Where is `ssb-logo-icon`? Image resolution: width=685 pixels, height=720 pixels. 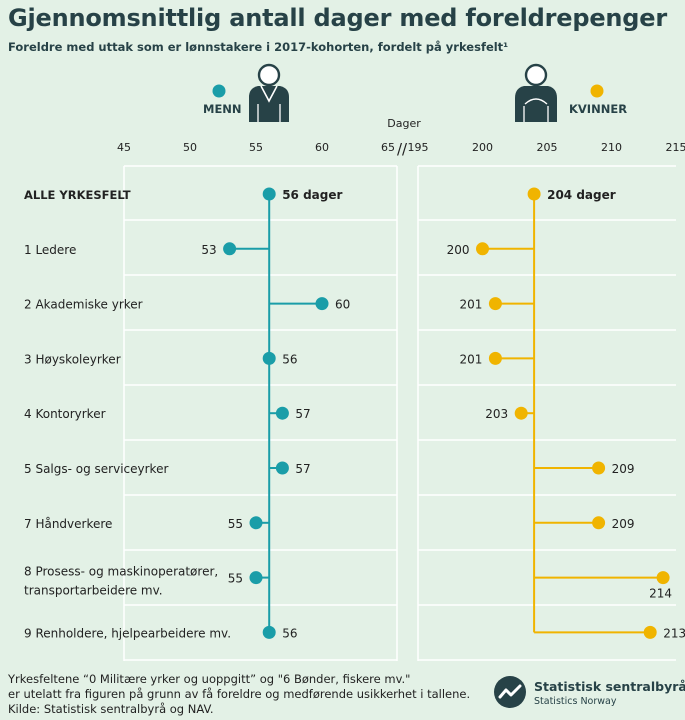 ssb-logo-icon is located at coordinates (510, 692).